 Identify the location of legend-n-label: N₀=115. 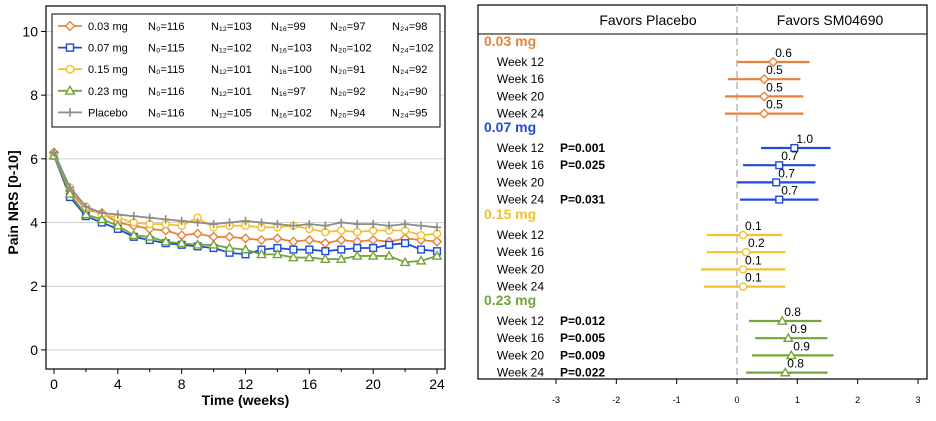
(166, 49).